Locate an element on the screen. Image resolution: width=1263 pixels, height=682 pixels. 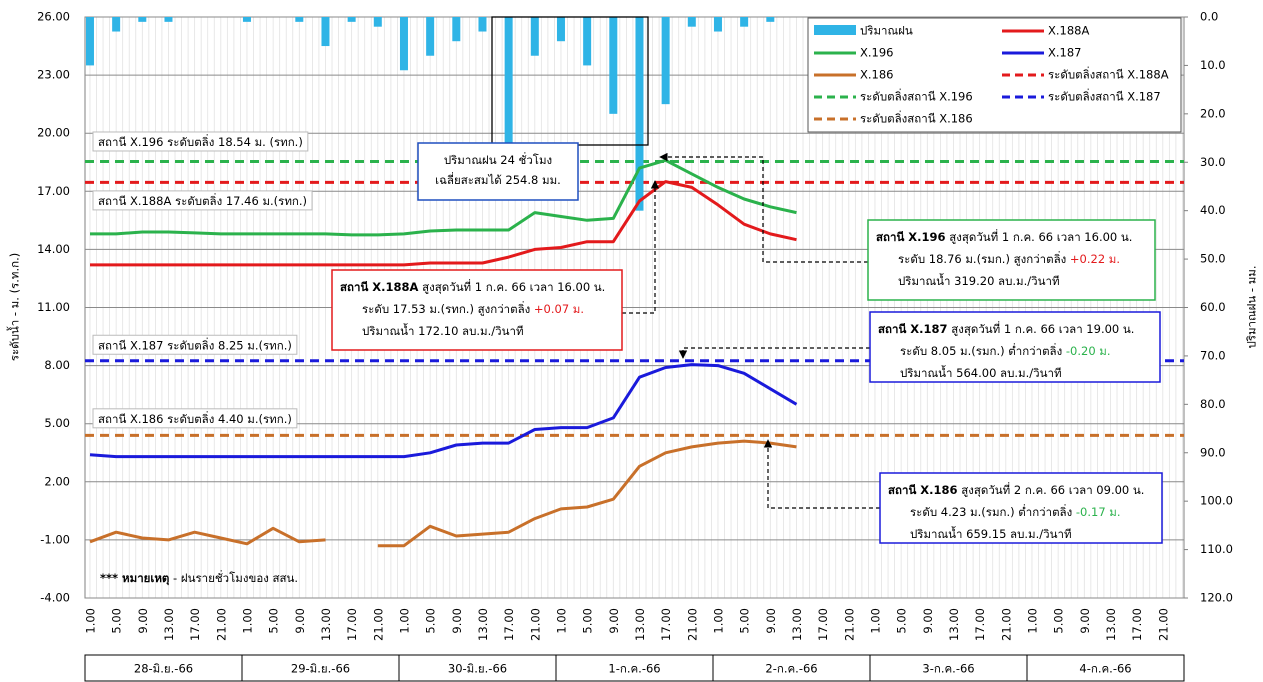
y2-tick-label: 90.0 is located at coordinates (1213, 452).